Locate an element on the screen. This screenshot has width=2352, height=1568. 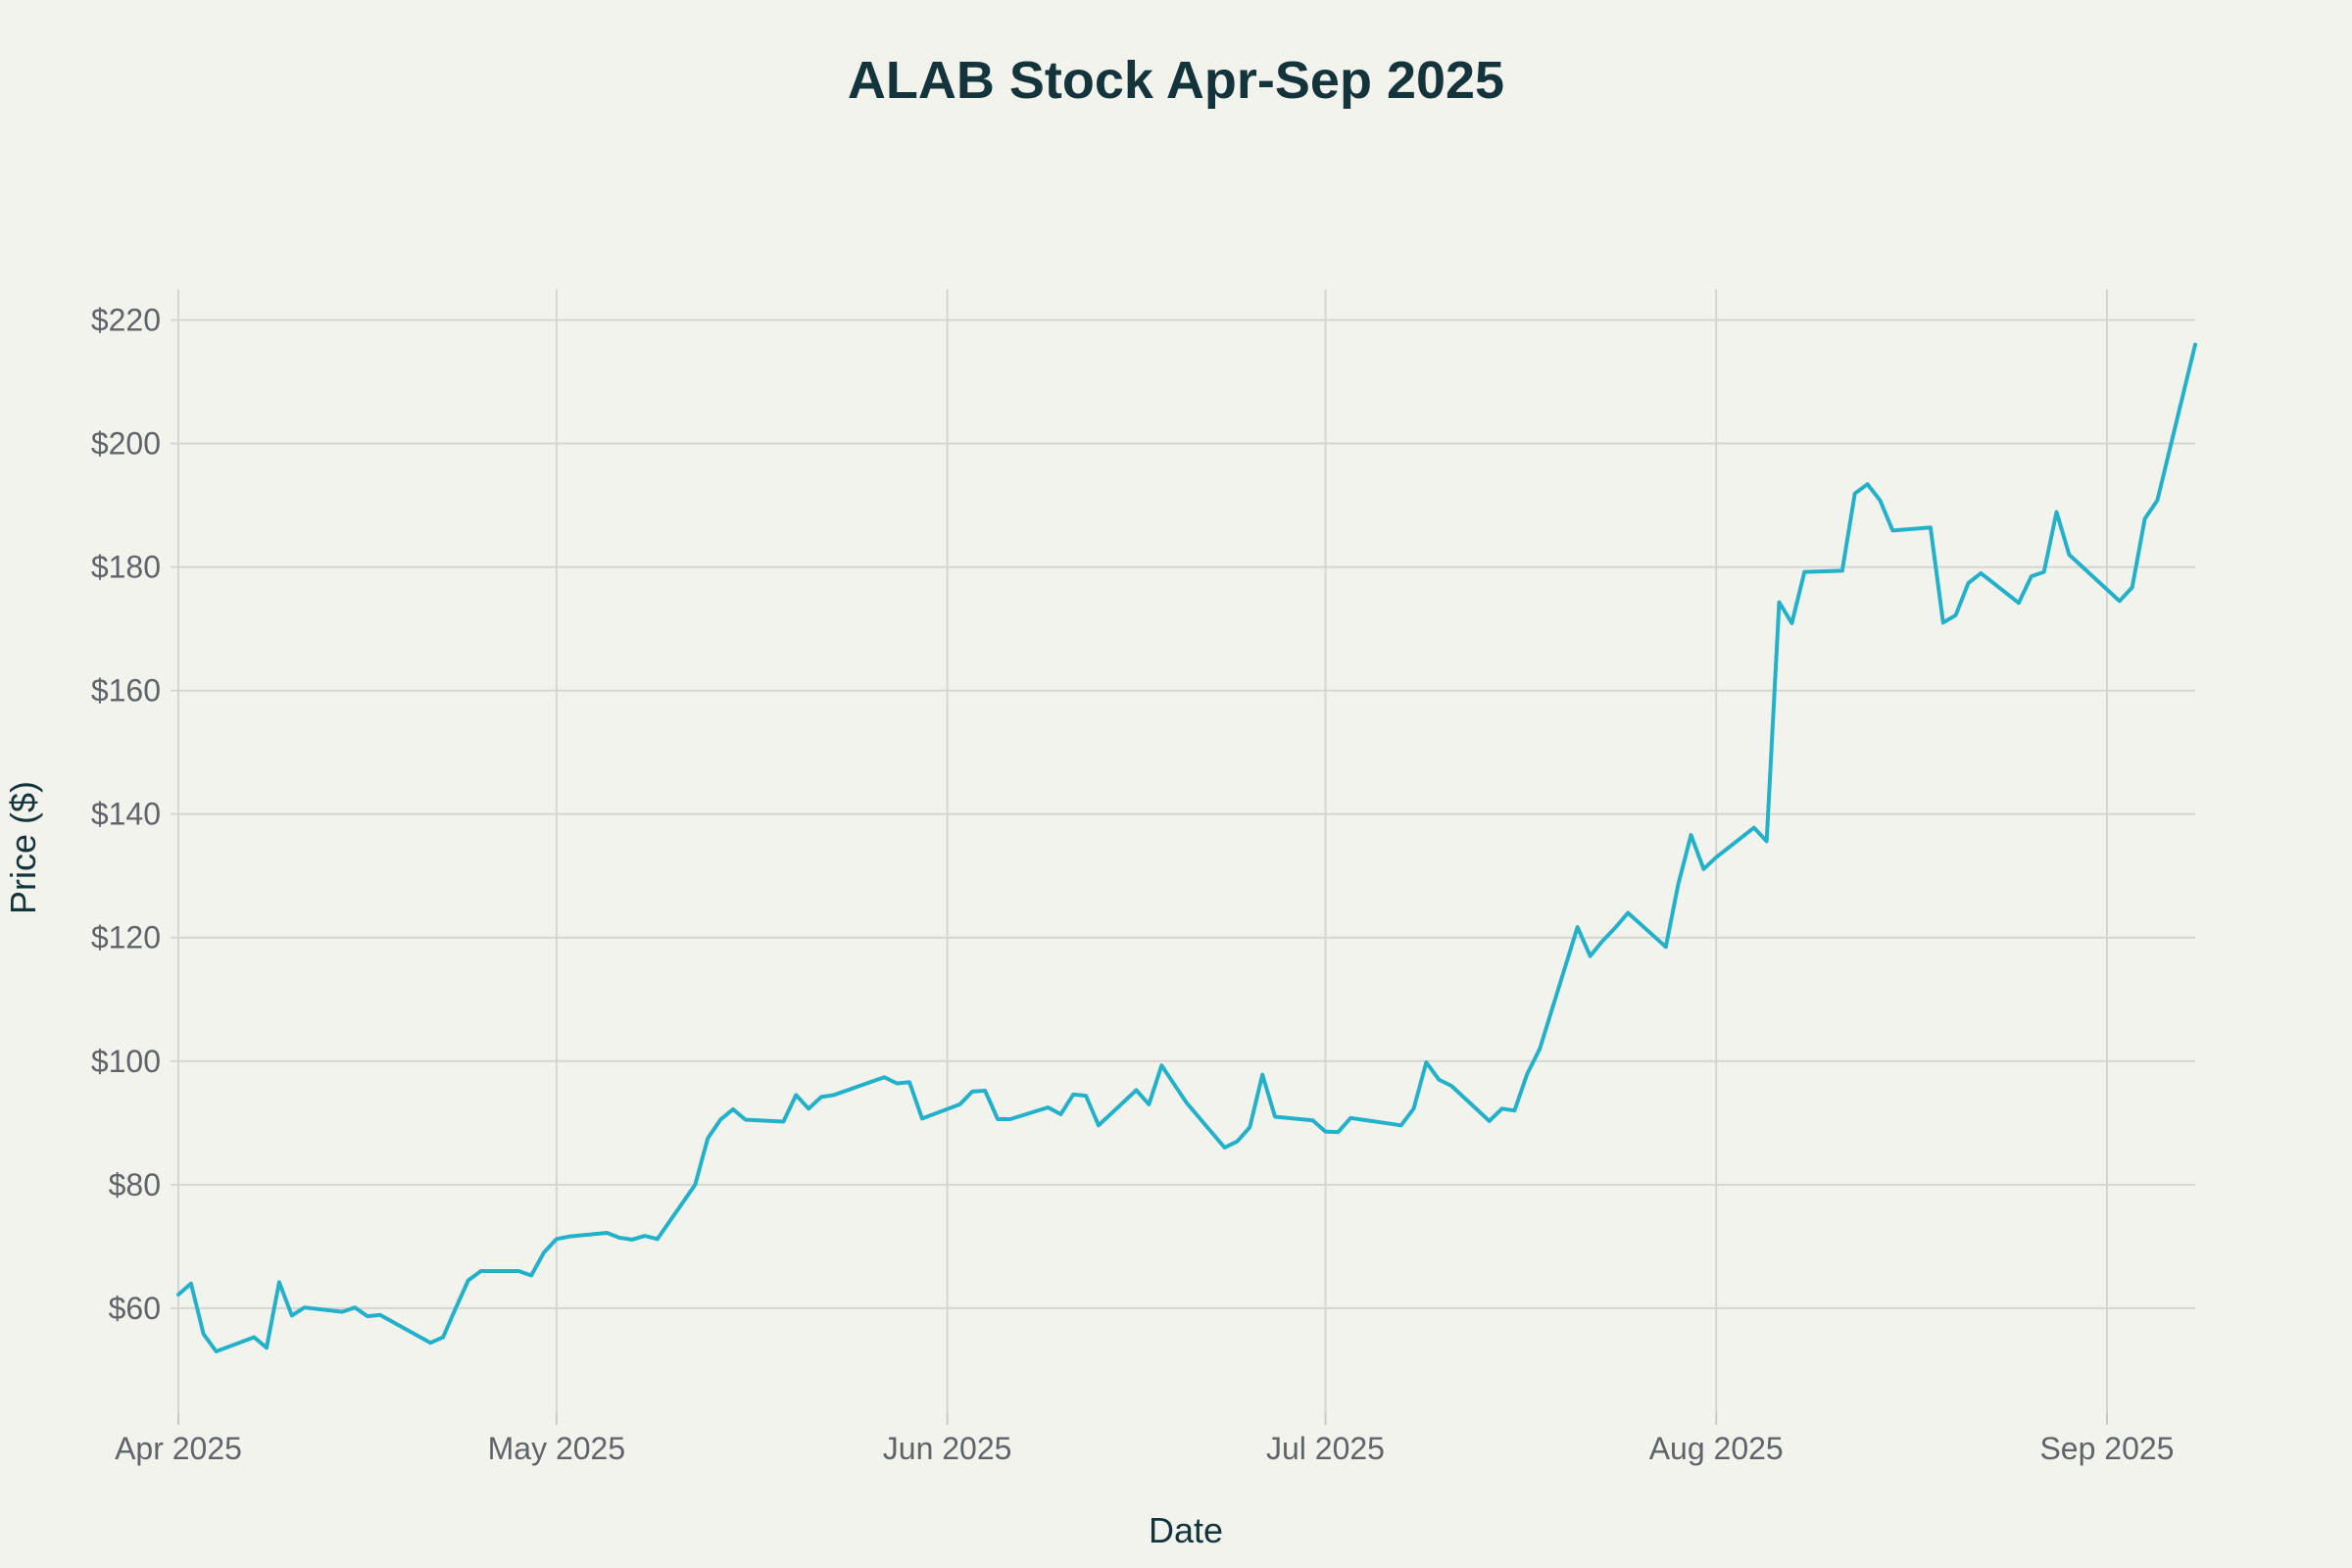
y-tick-label: $220 is located at coordinates (126, 320).